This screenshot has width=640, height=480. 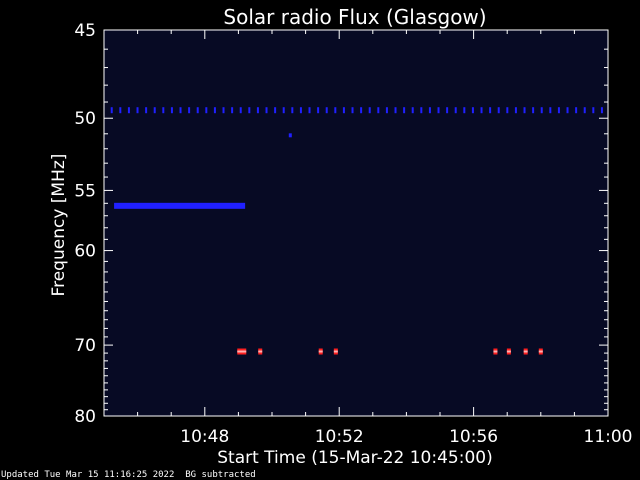 I want to click on y-tick-label: 70, so click(x=85, y=346).